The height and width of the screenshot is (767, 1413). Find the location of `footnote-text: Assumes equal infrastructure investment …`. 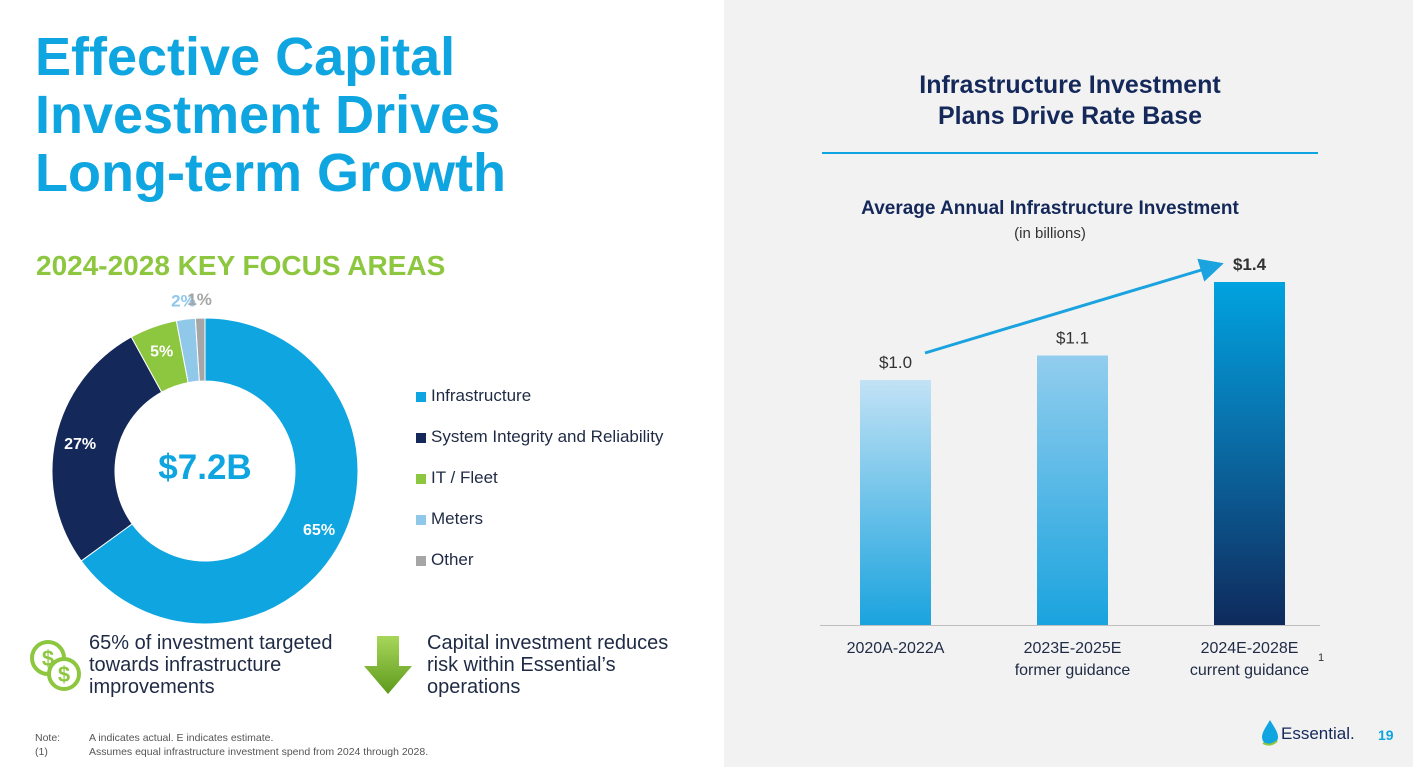

footnote-text: Assumes equal infrastructure investment … is located at coordinates (259, 752).